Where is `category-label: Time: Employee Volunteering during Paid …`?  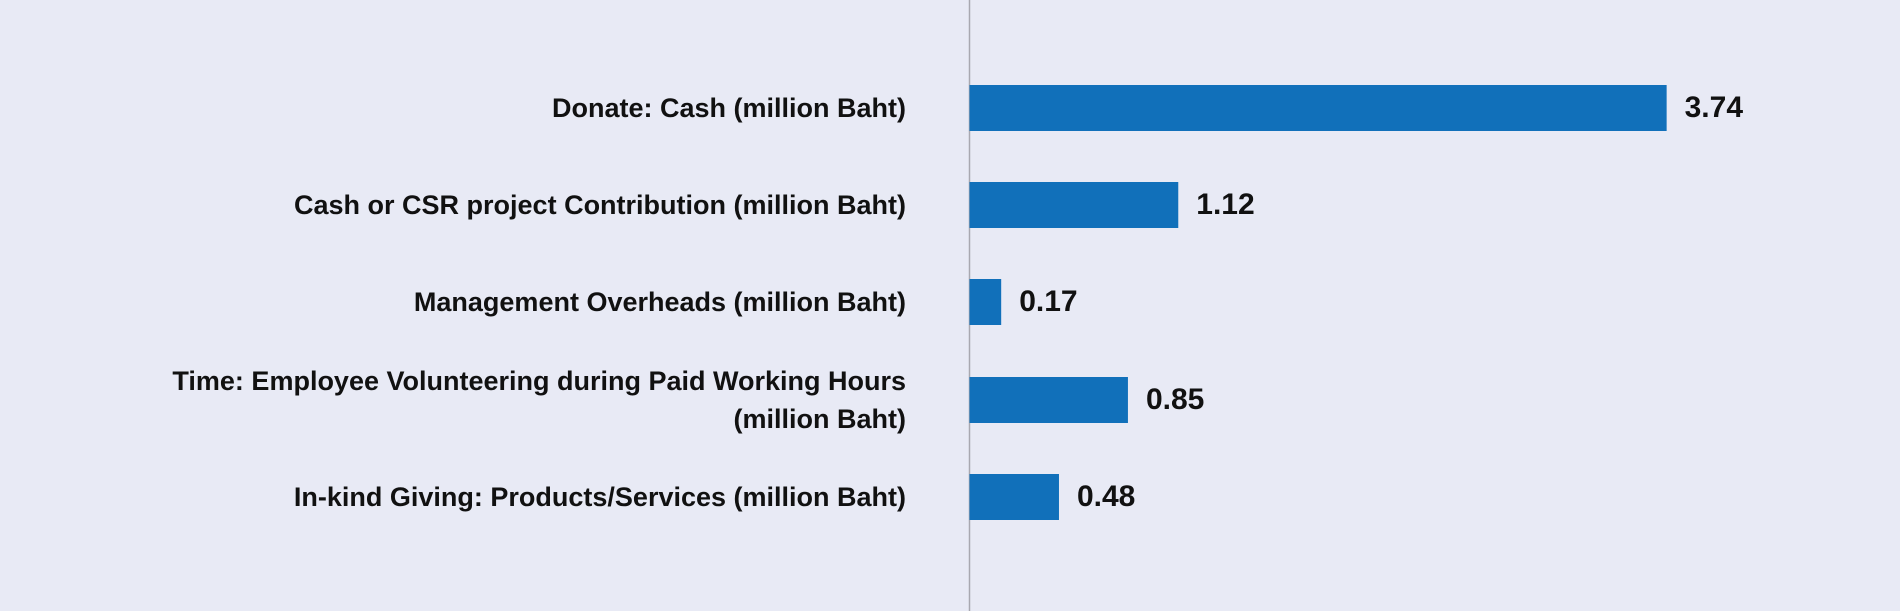 category-label: Time: Employee Volunteering during Paid … is located at coordinates (539, 400).